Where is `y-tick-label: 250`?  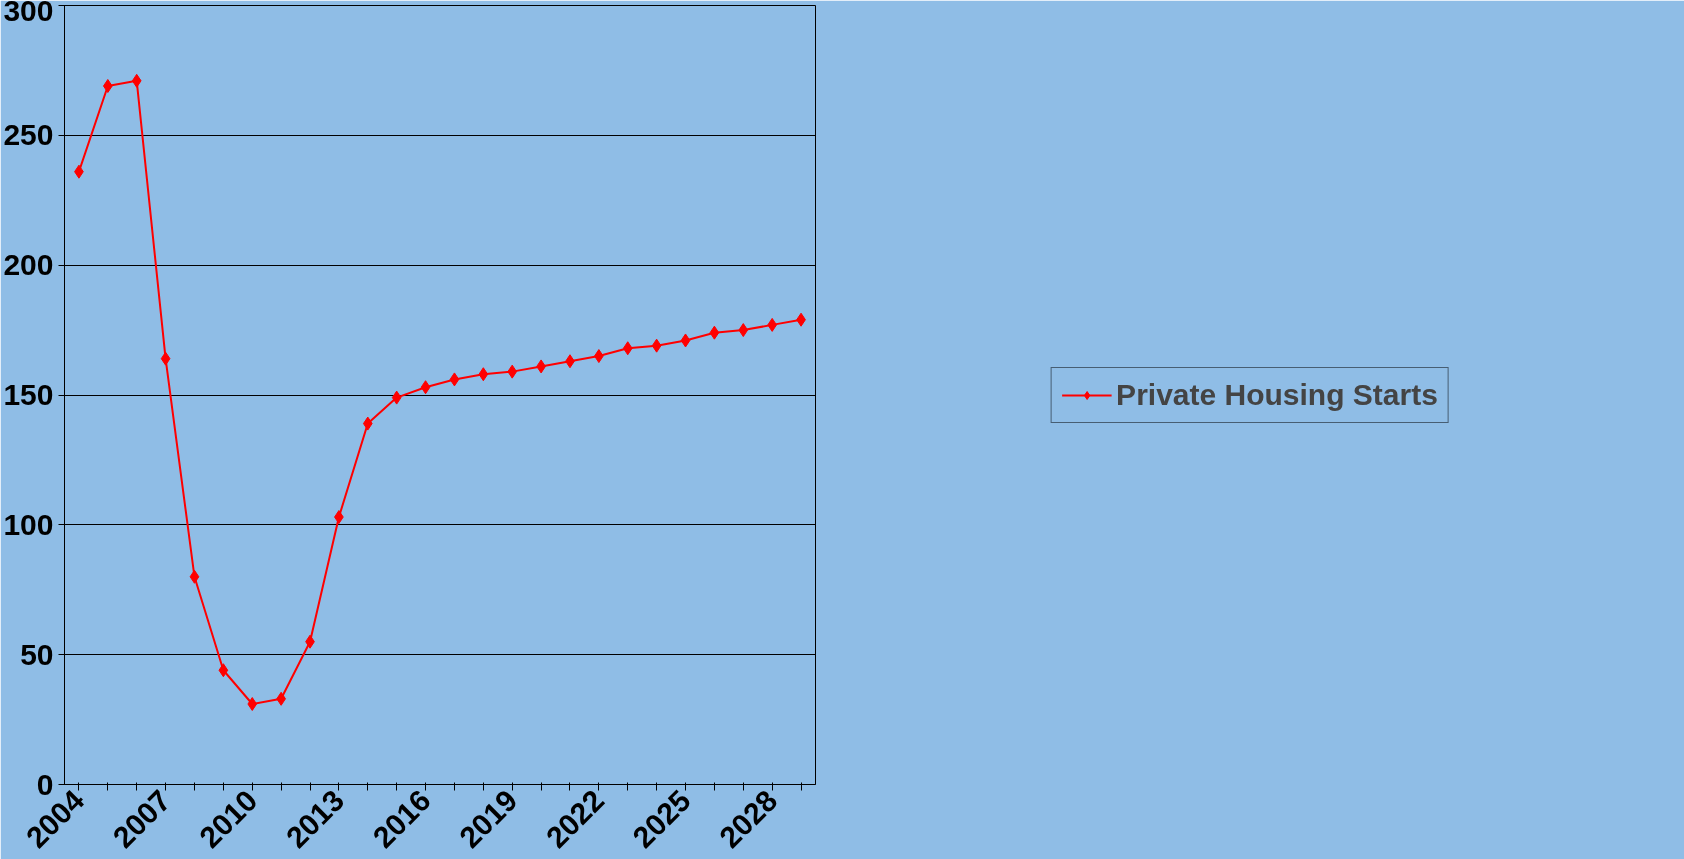 y-tick-label: 250 is located at coordinates (28, 135).